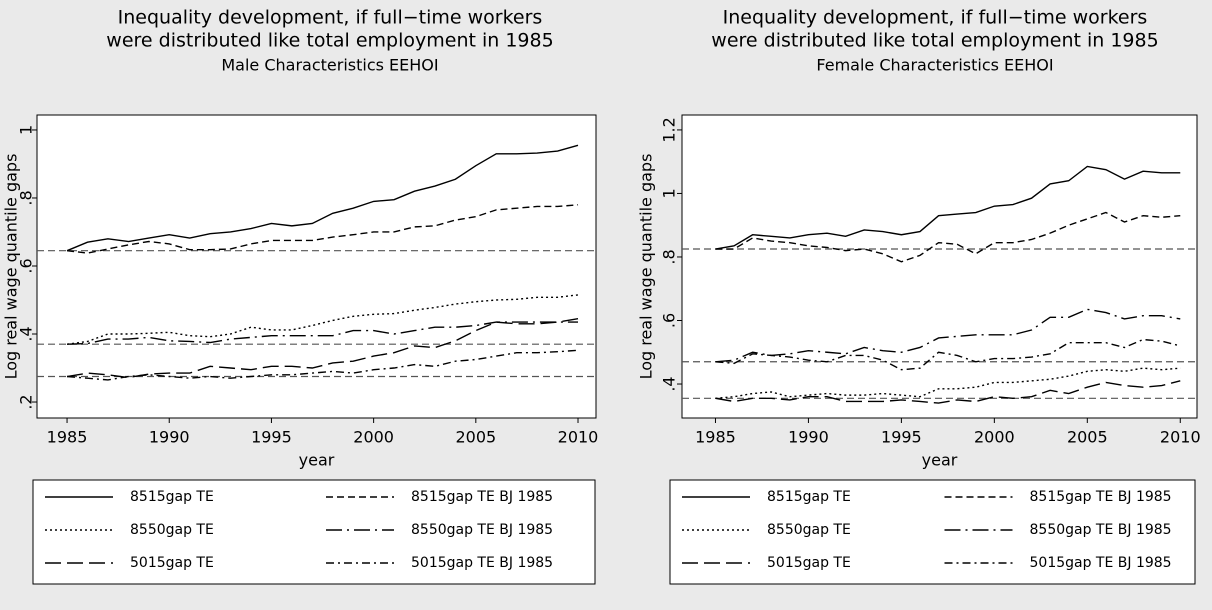 This screenshot has width=1212, height=610. Describe the element at coordinates (26, 401) in the screenshot. I see `y-tick-label: .2` at that location.